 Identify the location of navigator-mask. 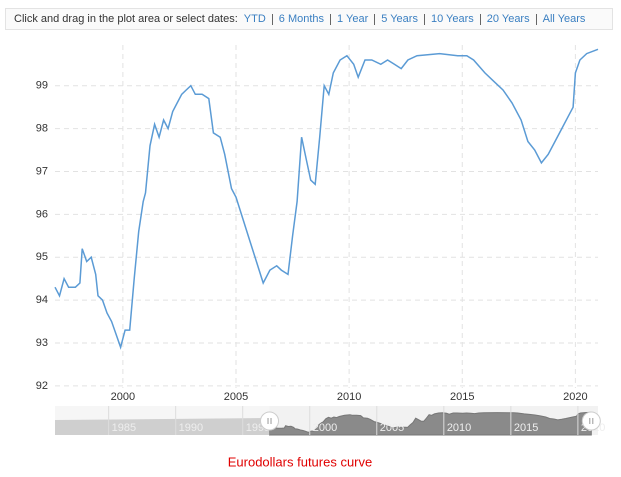
(162, 420).